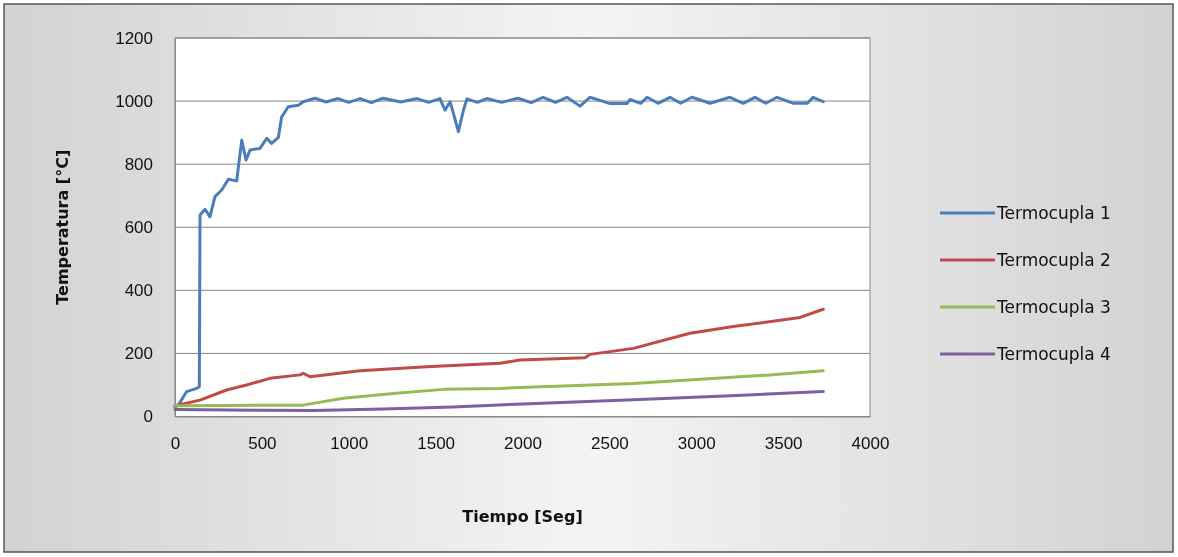  Describe the element at coordinates (523, 443) in the screenshot. I see `x-tick-label: 2000` at that location.